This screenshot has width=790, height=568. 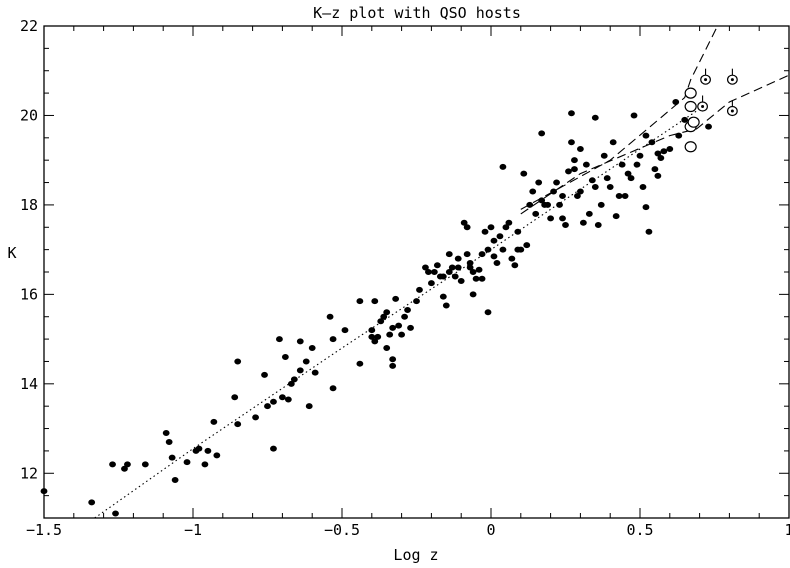 I want to click on limit-dot, so click(x=732, y=80).